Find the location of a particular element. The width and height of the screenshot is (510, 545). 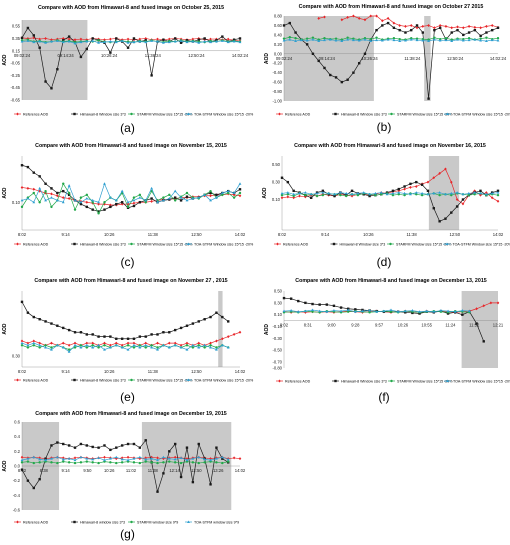

y-tick-label: -0.50 is located at coordinates (277, 350).